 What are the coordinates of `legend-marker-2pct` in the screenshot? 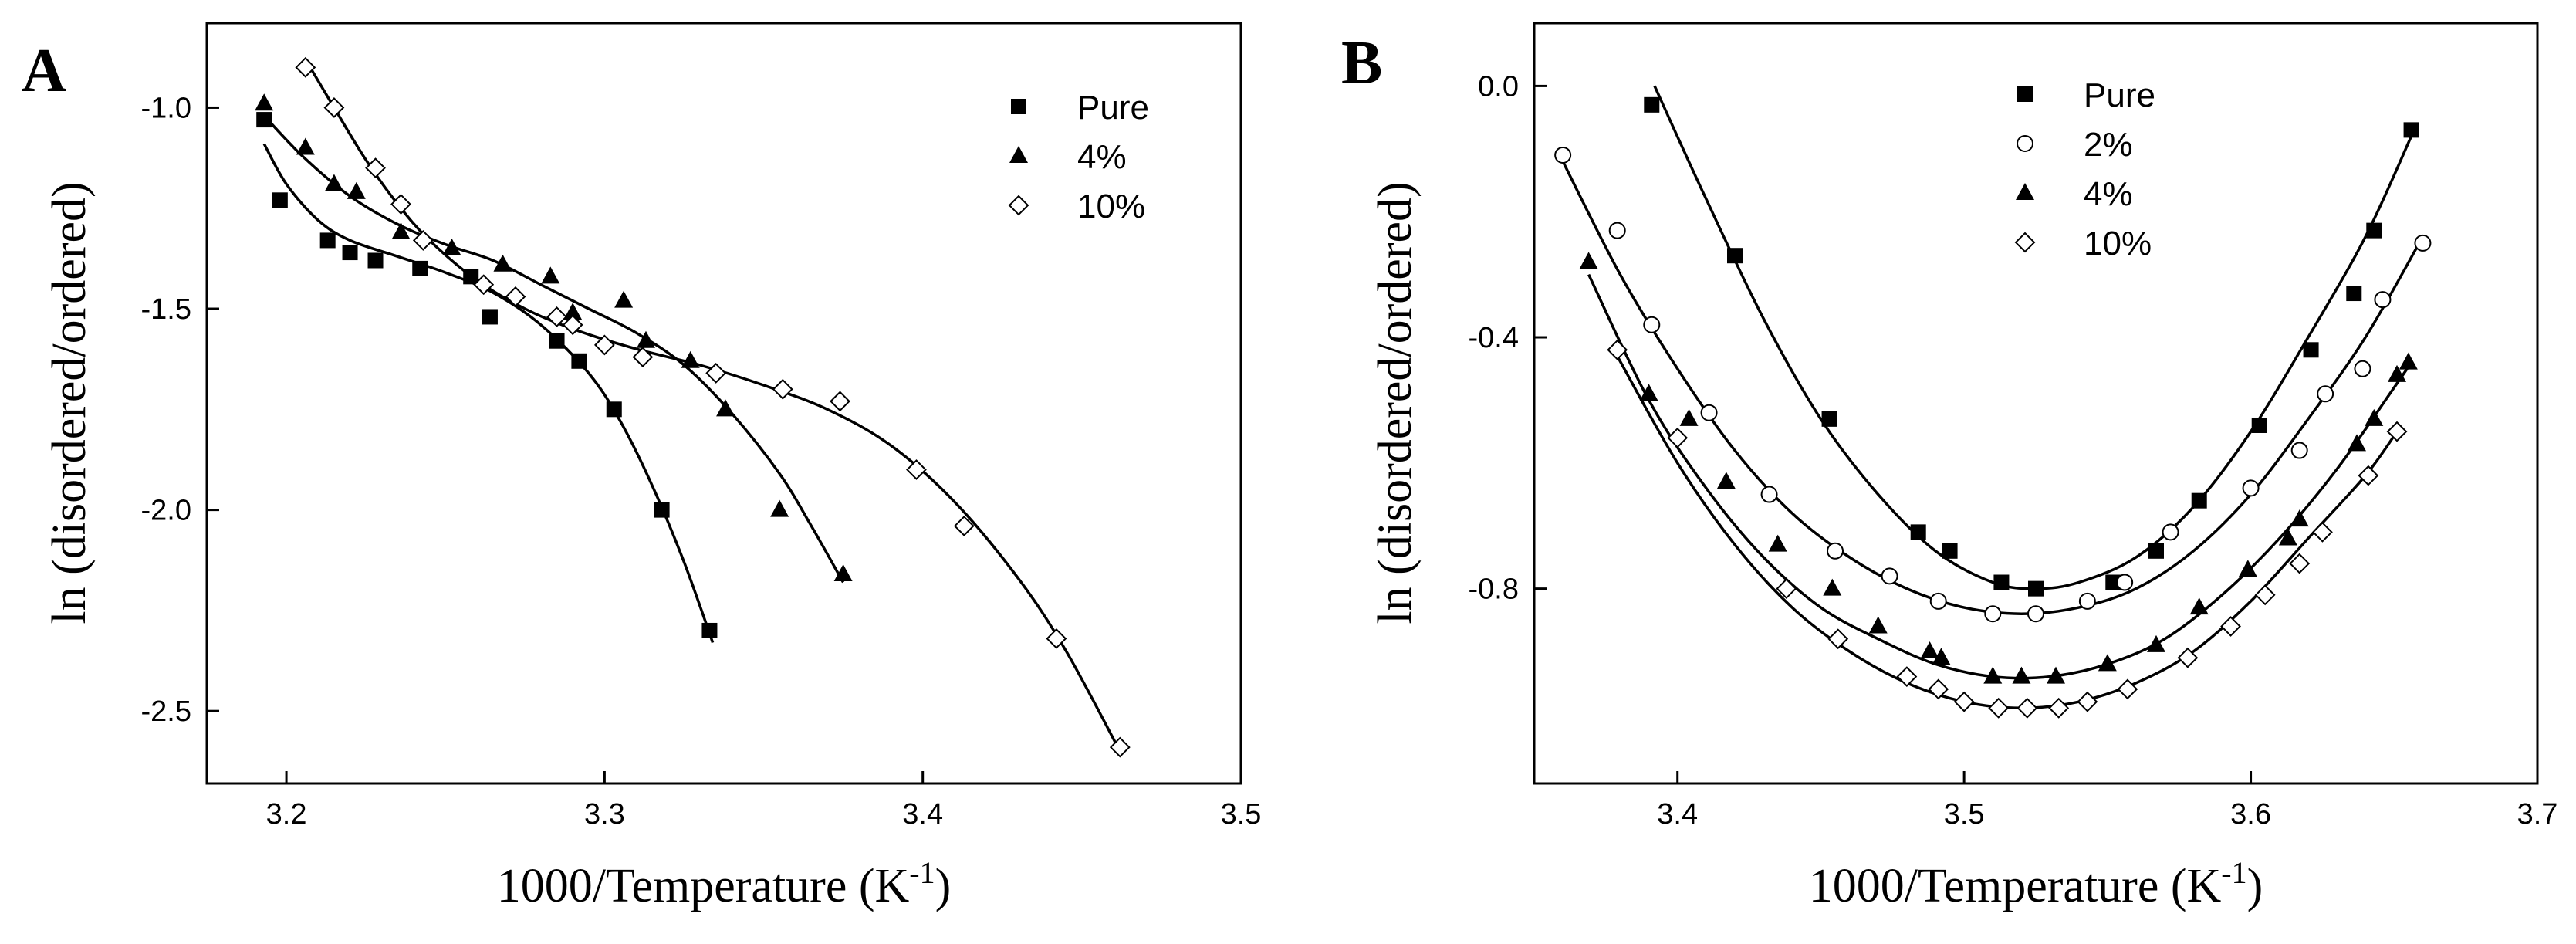 It's located at (2025, 143).